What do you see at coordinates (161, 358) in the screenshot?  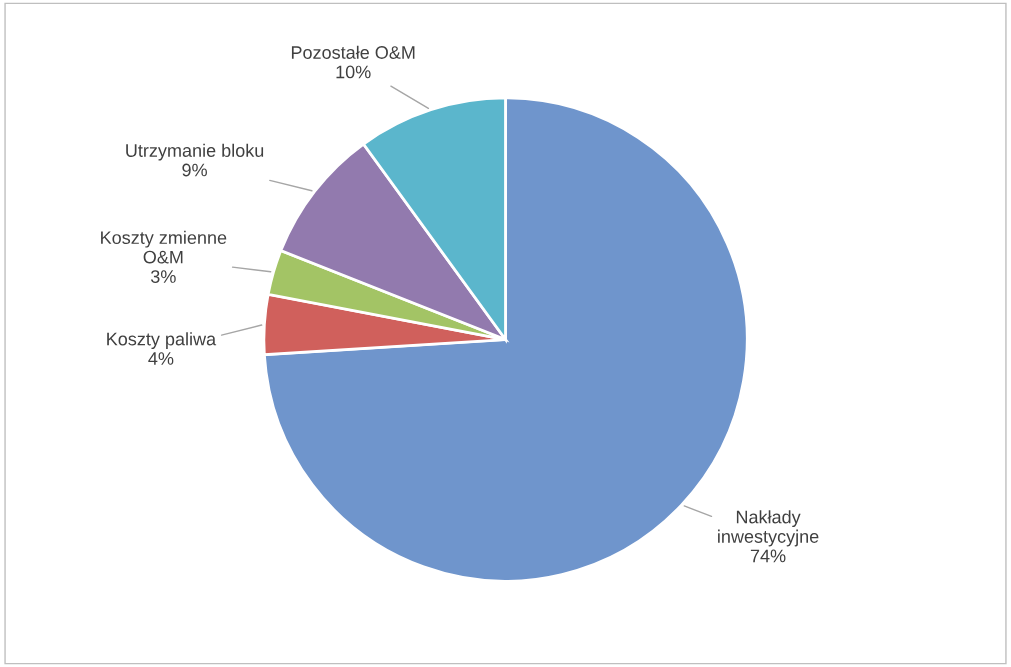 I see `data-label: 4%` at bounding box center [161, 358].